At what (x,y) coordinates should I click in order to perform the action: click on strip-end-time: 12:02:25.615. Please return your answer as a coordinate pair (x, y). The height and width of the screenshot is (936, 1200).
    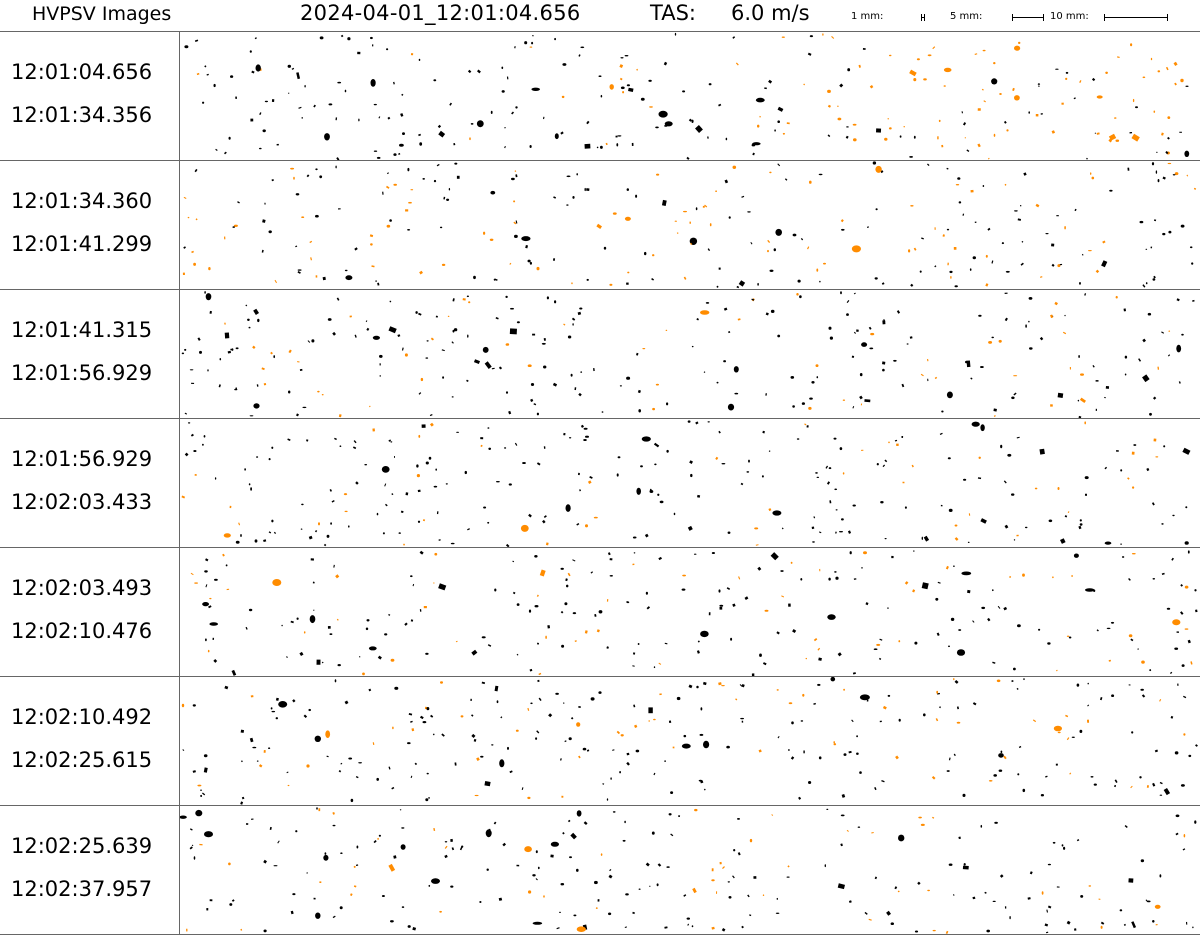
    Looking at the image, I should click on (82, 760).